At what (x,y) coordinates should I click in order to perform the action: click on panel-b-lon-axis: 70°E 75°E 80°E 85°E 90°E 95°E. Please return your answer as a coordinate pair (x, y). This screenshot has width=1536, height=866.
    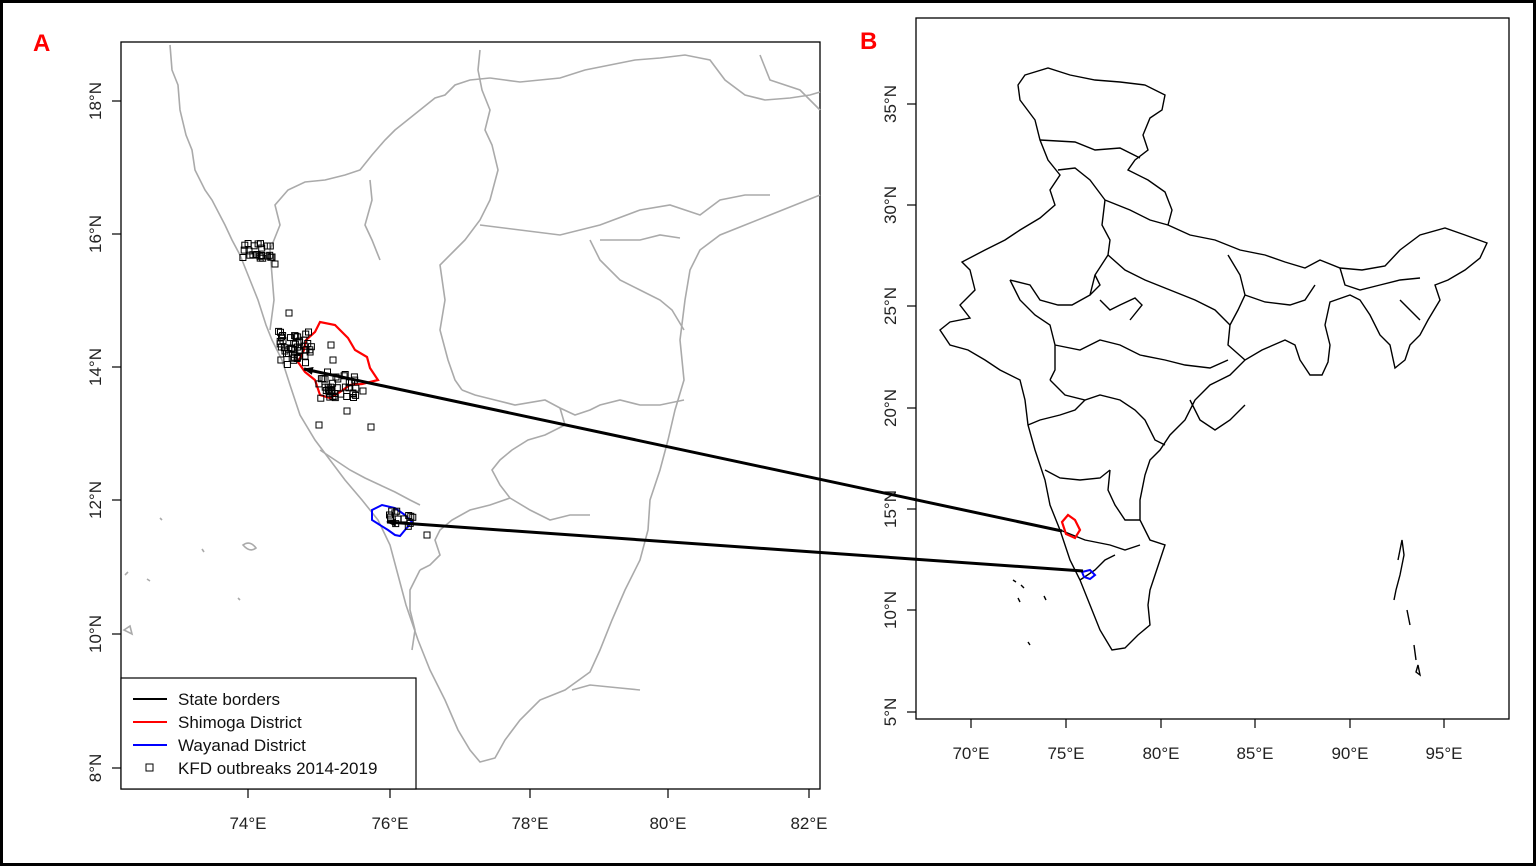
    Looking at the image, I should click on (1207, 741).